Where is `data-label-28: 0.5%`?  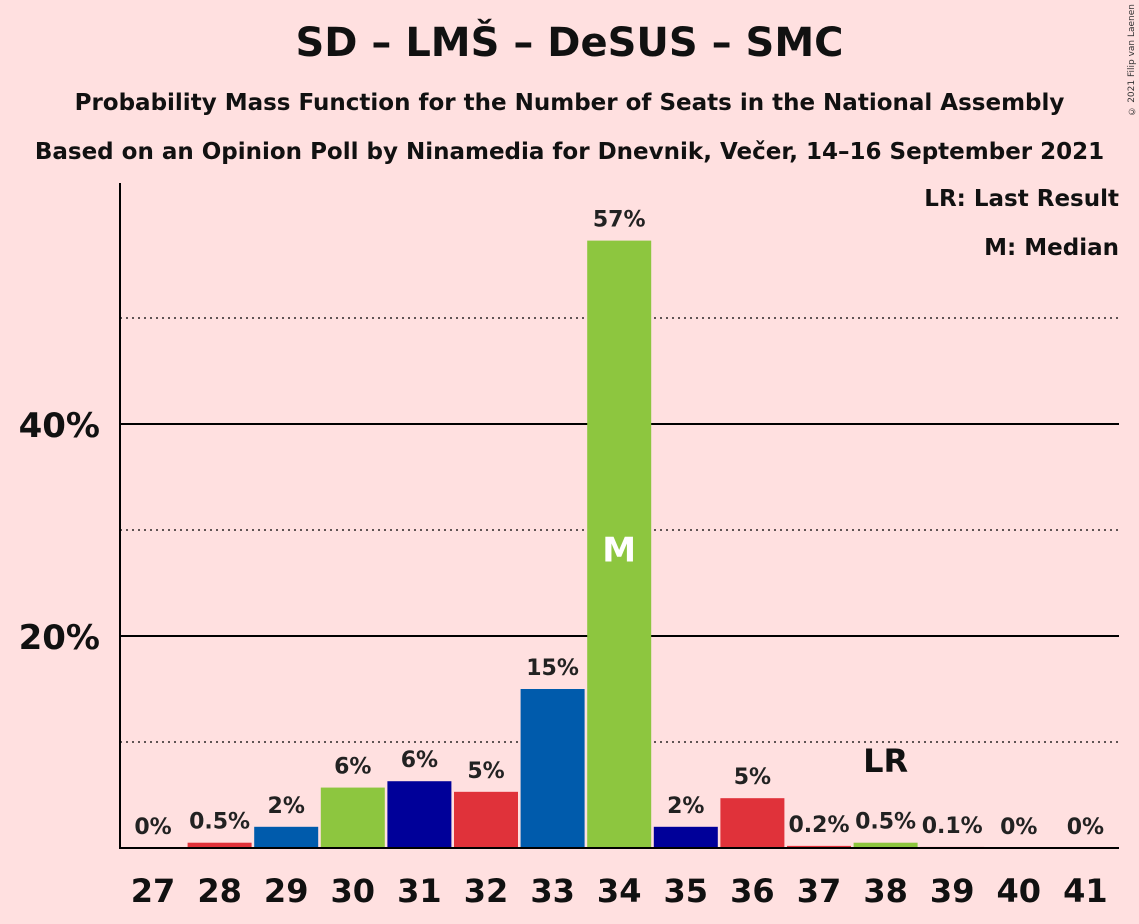
data-label-28: 0.5% is located at coordinates (219, 822).